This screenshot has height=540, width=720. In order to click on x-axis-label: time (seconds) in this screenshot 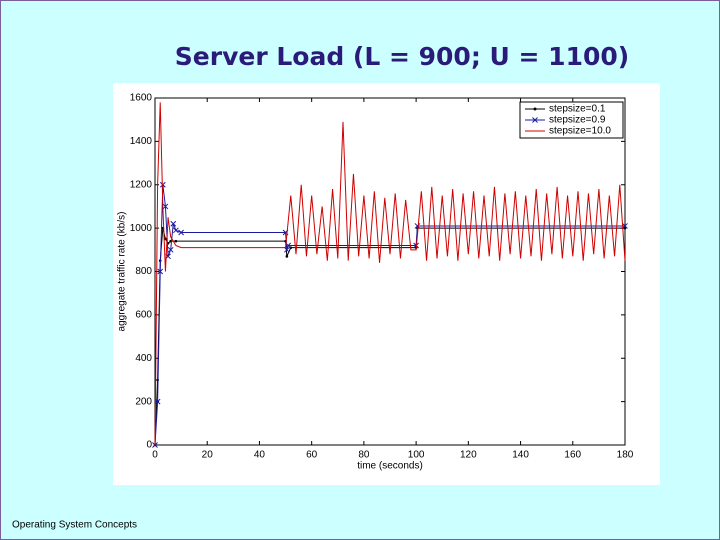, I will do `click(390, 466)`.